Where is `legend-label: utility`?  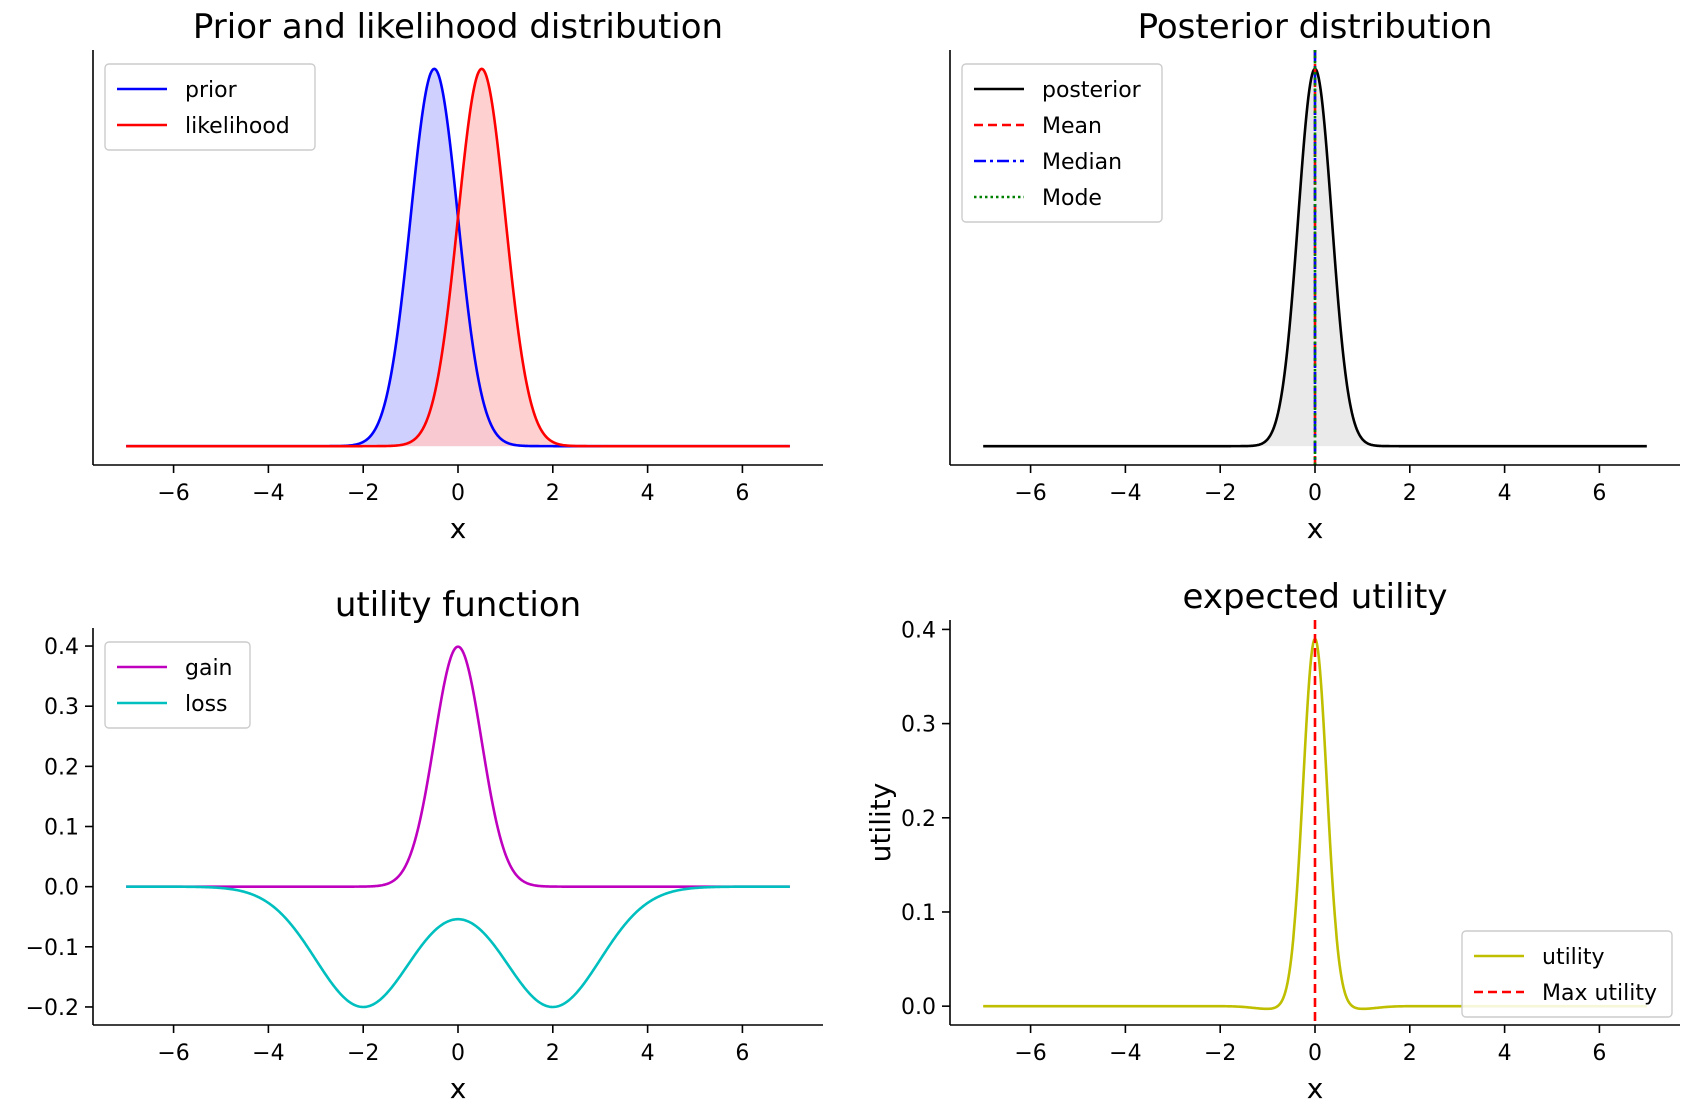 legend-label: utility is located at coordinates (1573, 957).